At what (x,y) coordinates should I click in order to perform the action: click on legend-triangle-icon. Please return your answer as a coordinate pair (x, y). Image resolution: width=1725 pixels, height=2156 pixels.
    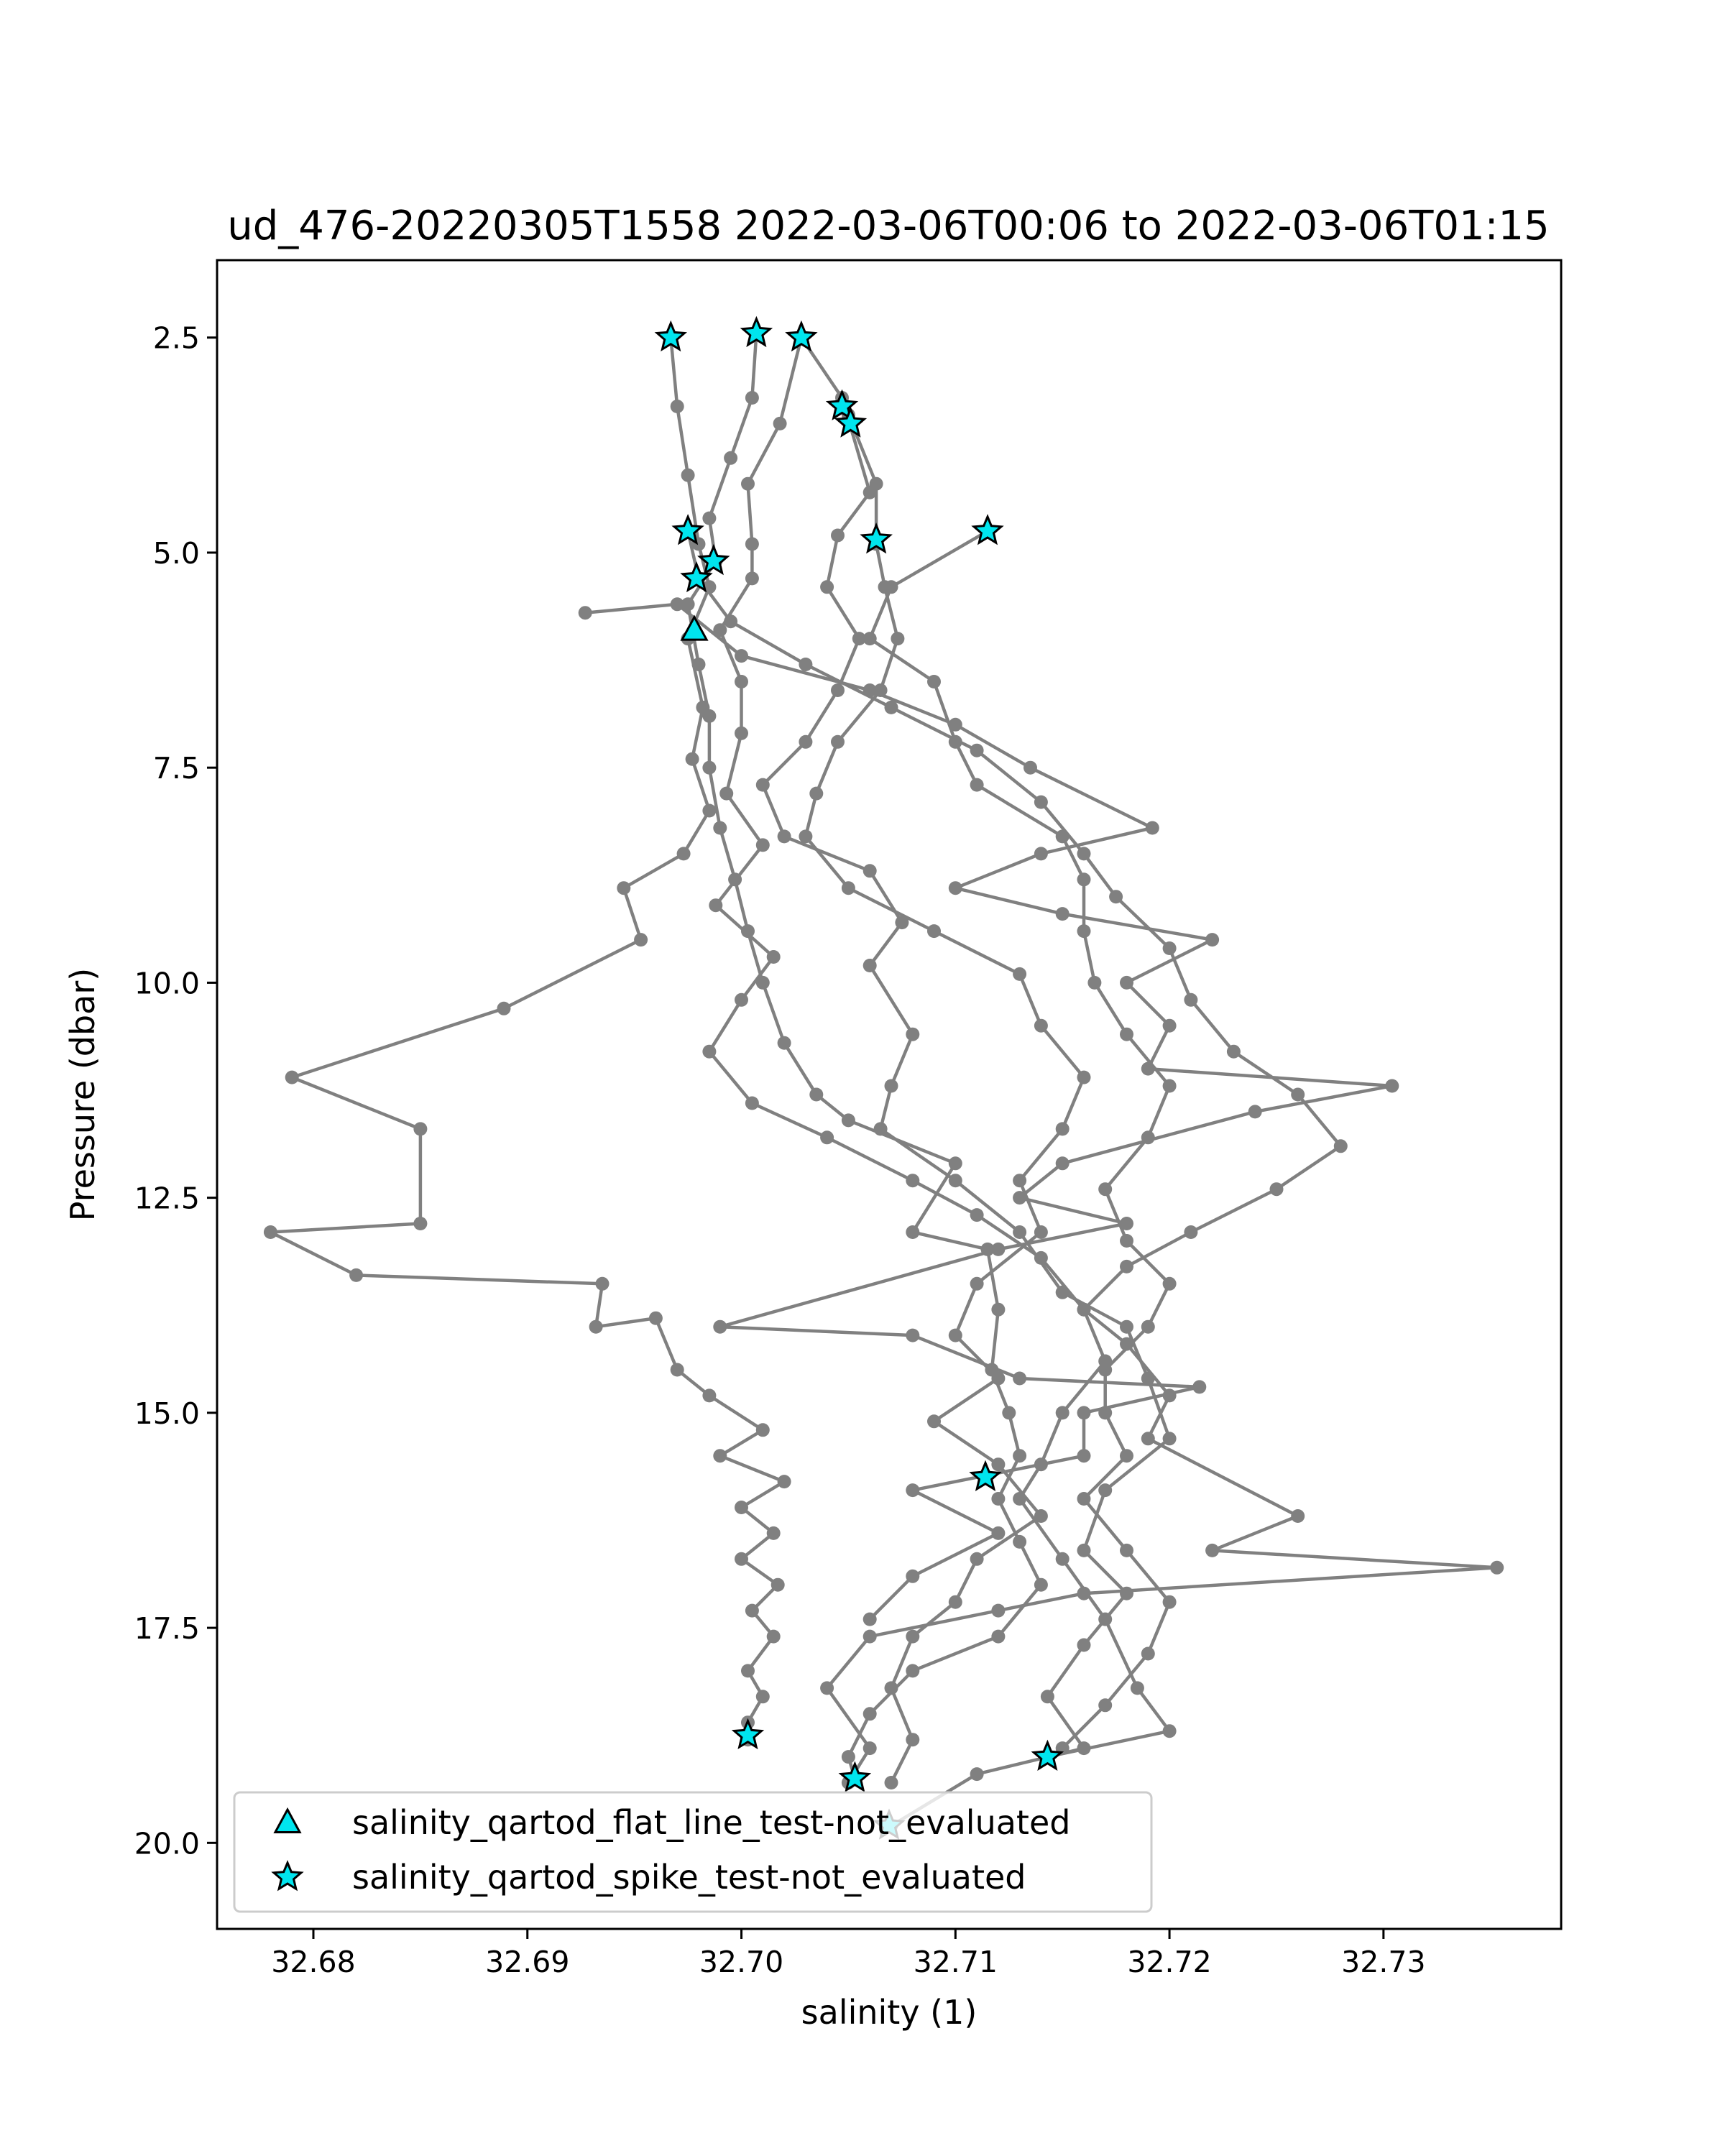
    Looking at the image, I should click on (287, 1820).